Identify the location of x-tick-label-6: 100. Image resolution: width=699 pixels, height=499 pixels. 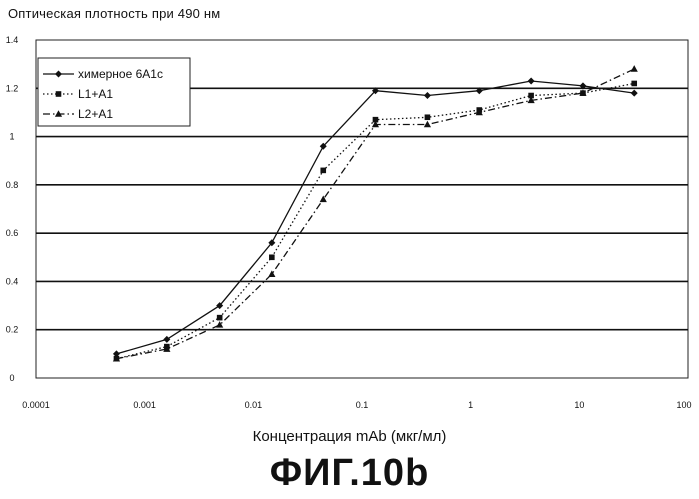
(683, 405).